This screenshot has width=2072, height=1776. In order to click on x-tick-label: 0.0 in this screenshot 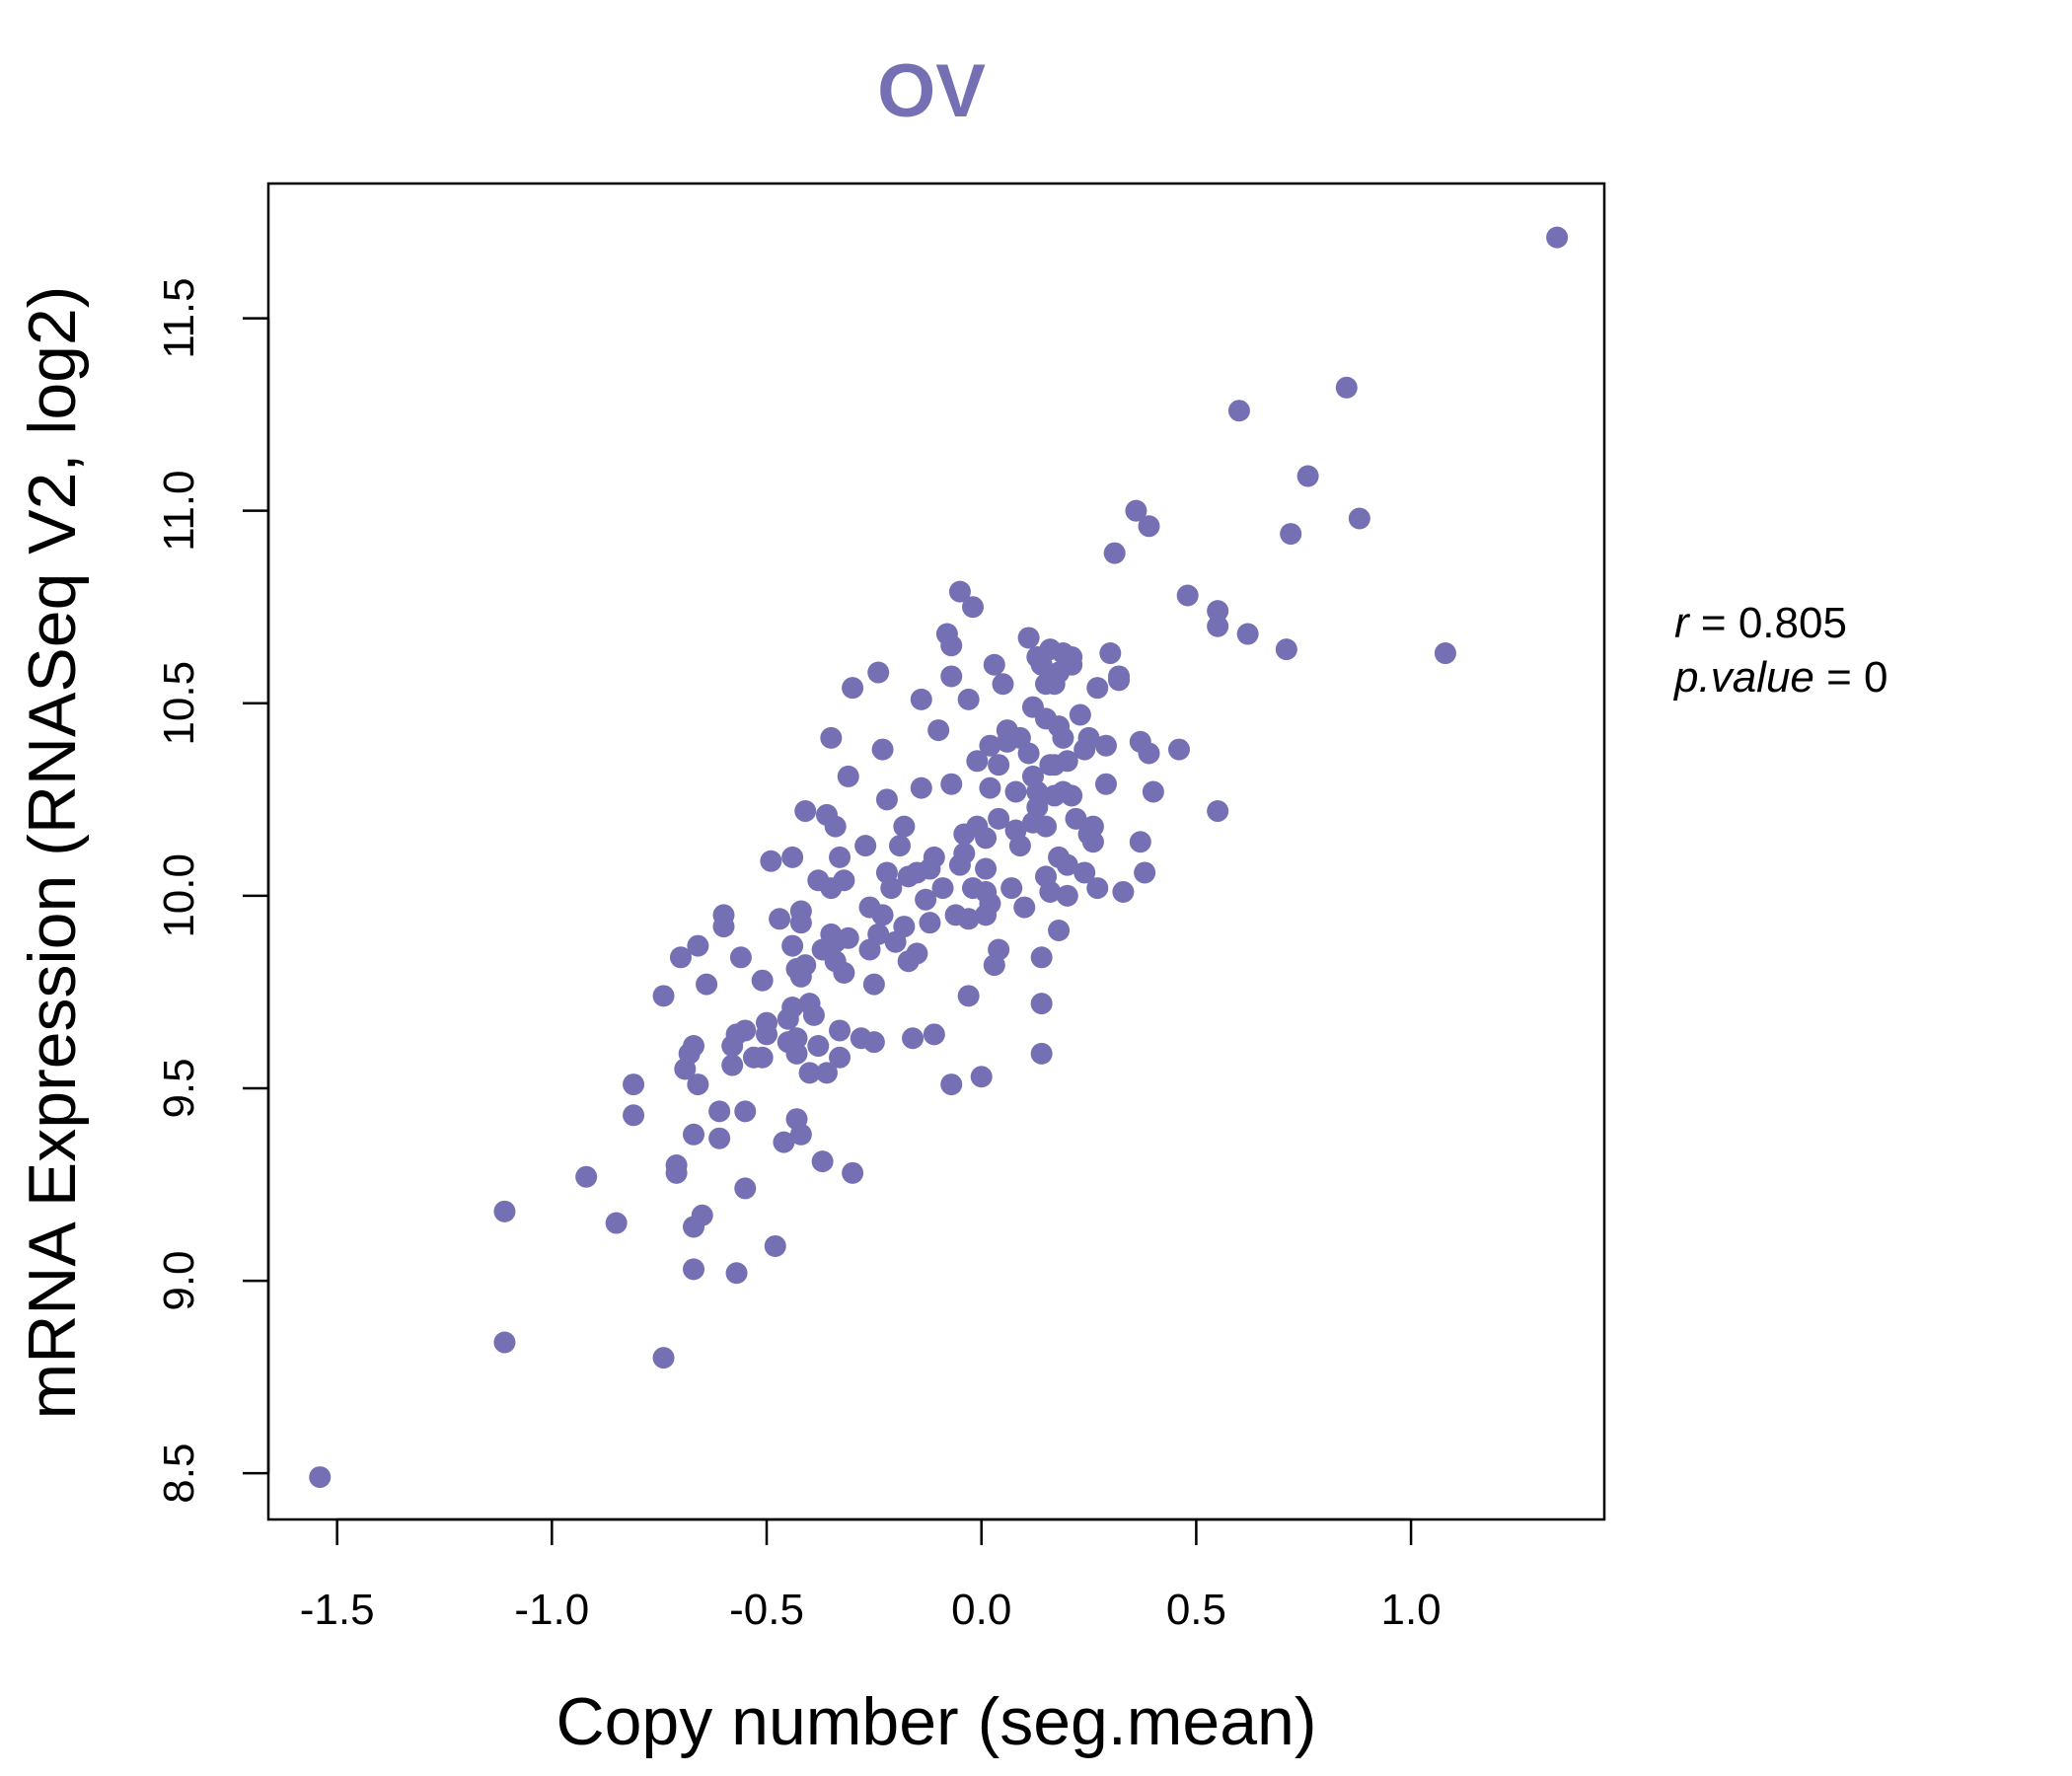, I will do `click(981, 1610)`.